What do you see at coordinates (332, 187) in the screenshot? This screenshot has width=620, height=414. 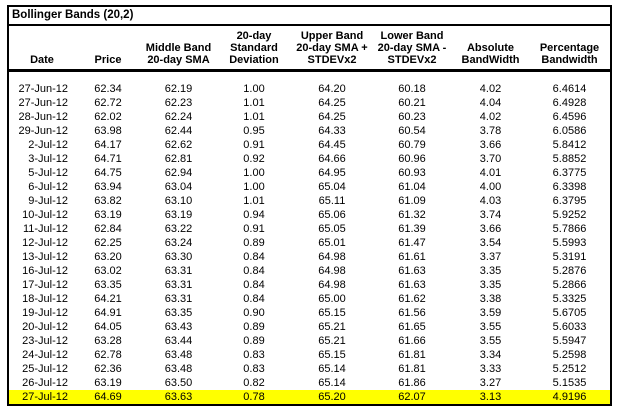 I see `cell-upper-band: 65.04` at bounding box center [332, 187].